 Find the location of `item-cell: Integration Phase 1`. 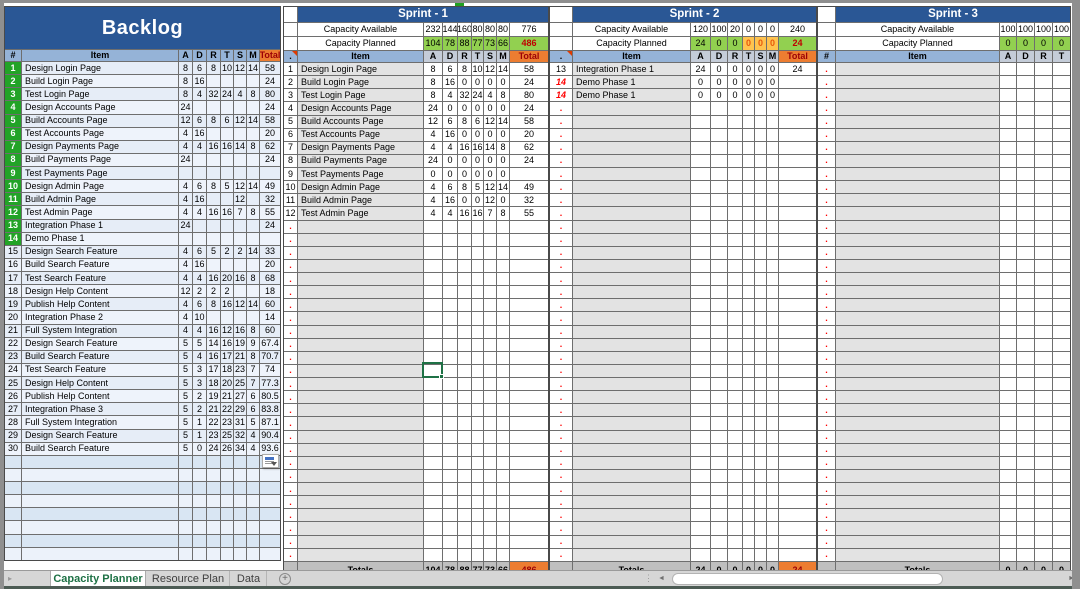

item-cell: Integration Phase 1 is located at coordinates (631, 69).